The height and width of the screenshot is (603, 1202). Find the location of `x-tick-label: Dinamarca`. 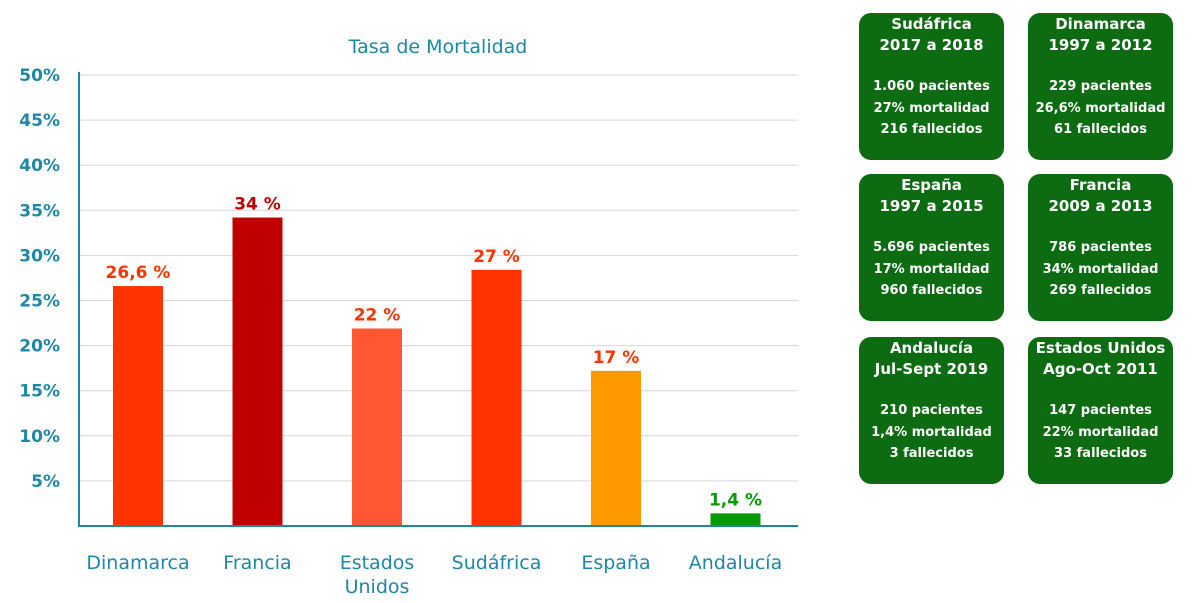

x-tick-label: Dinamarca is located at coordinates (137, 563).